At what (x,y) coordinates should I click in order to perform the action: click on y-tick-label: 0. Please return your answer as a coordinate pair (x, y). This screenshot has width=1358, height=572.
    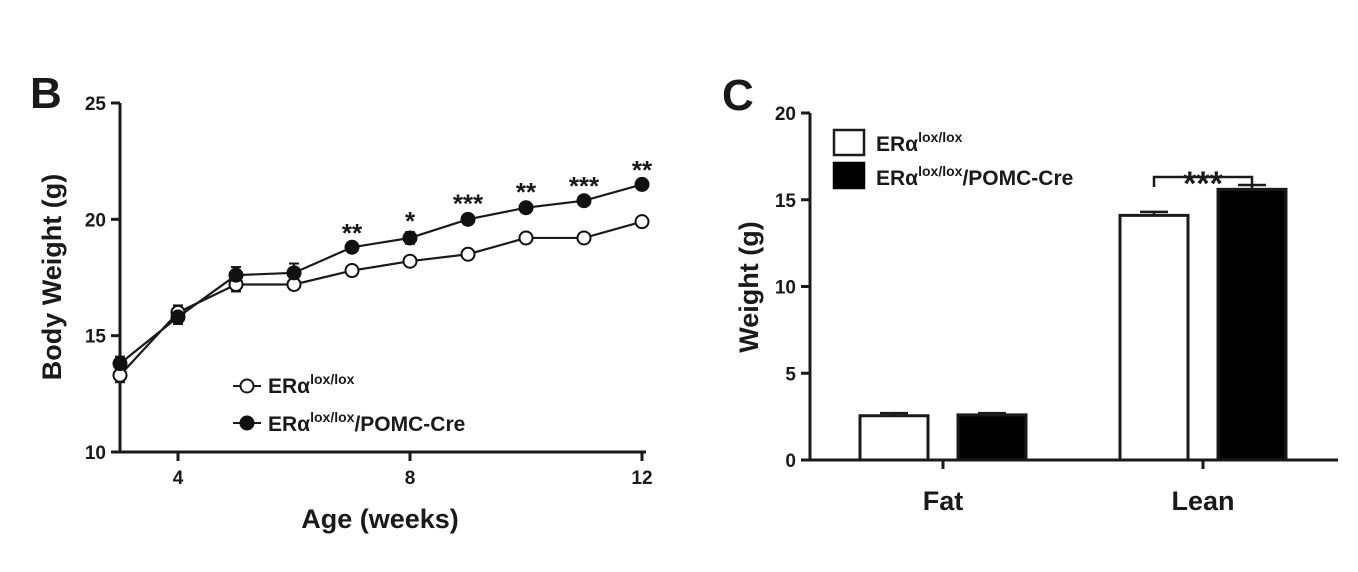
    Looking at the image, I should click on (790, 461).